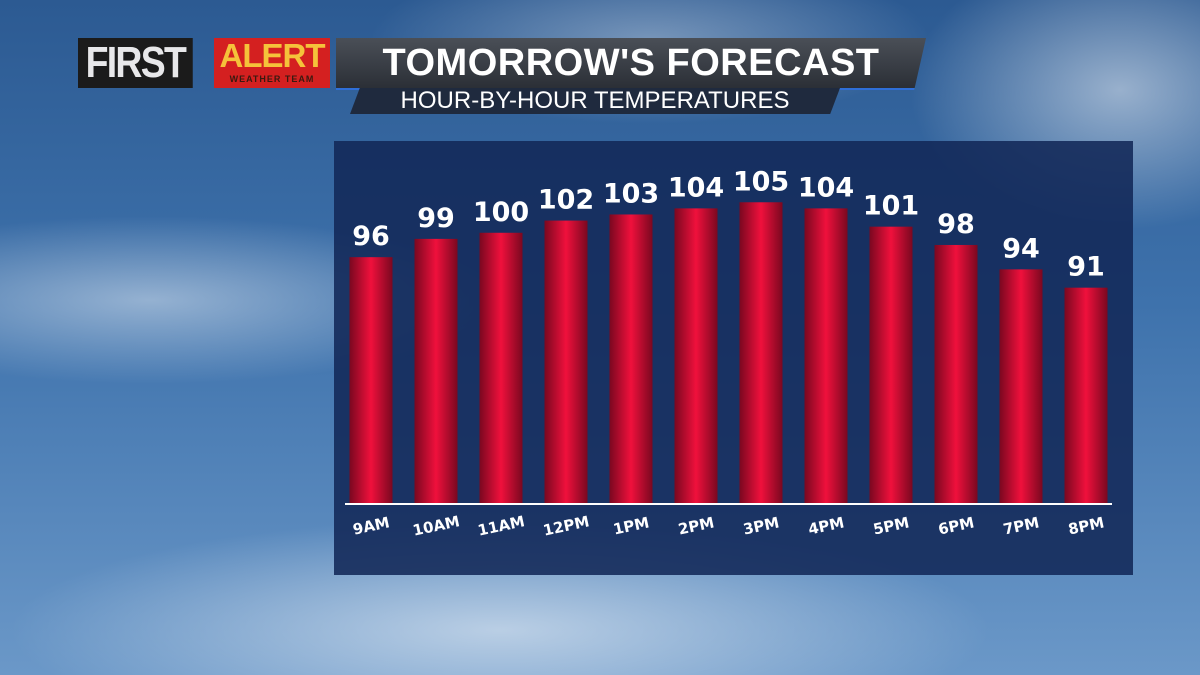 The width and height of the screenshot is (1200, 675). What do you see at coordinates (1086, 395) in the screenshot?
I see `bar-8PM` at bounding box center [1086, 395].